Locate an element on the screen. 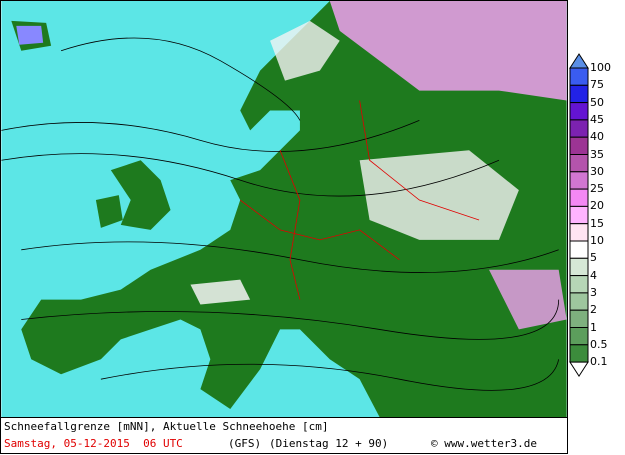  legend-colorbar is located at coordinates (579, 215).